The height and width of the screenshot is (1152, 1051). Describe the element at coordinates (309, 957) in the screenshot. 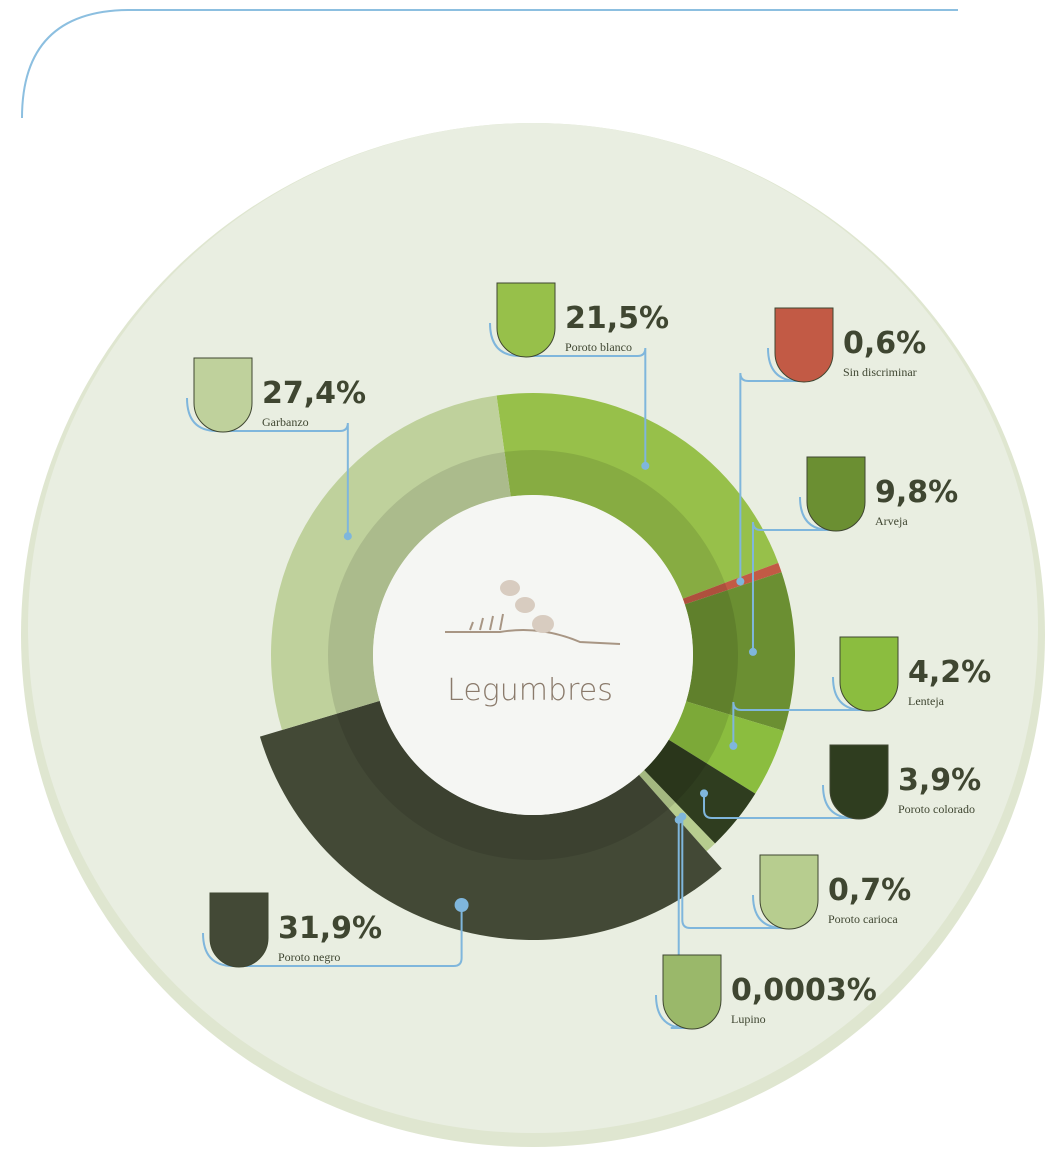

I see `category-label: Poroto negro` at that location.